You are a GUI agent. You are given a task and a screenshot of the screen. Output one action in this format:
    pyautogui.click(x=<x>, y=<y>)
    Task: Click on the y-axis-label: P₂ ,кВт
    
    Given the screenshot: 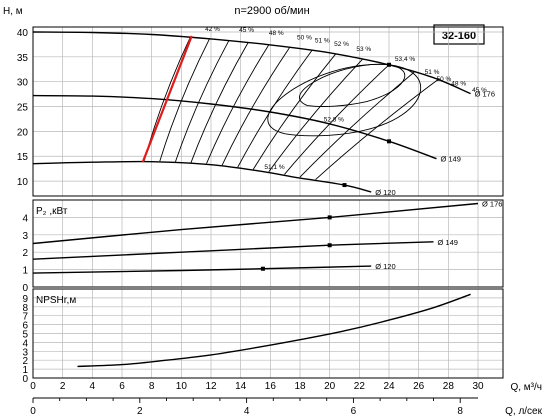 What is the action you would take?
    pyautogui.click(x=52, y=211)
    